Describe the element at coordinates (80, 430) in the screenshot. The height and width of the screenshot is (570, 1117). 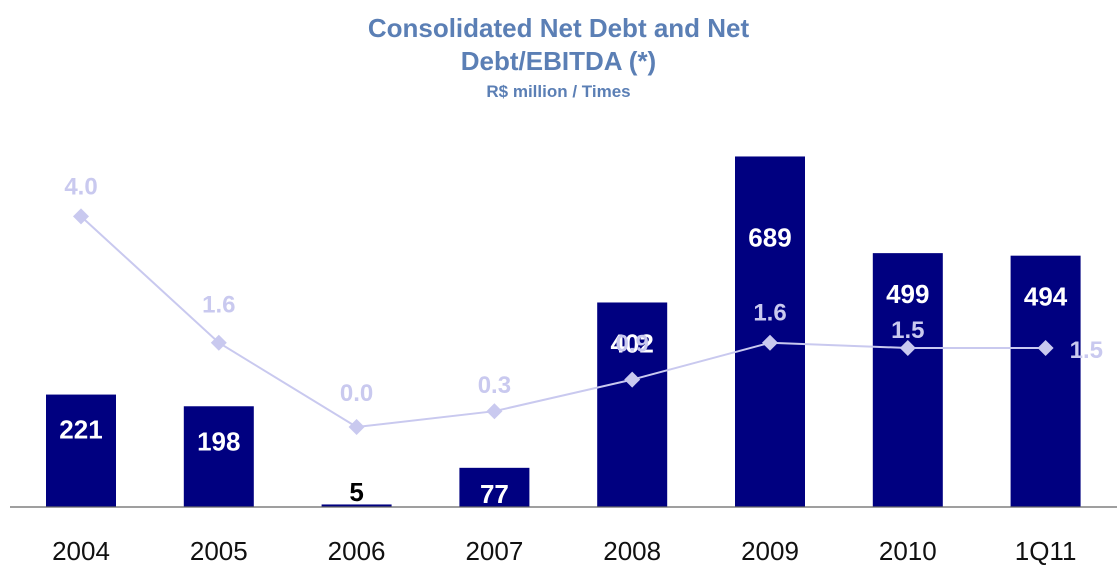
I see `net-debt-bar-label: 221` at that location.